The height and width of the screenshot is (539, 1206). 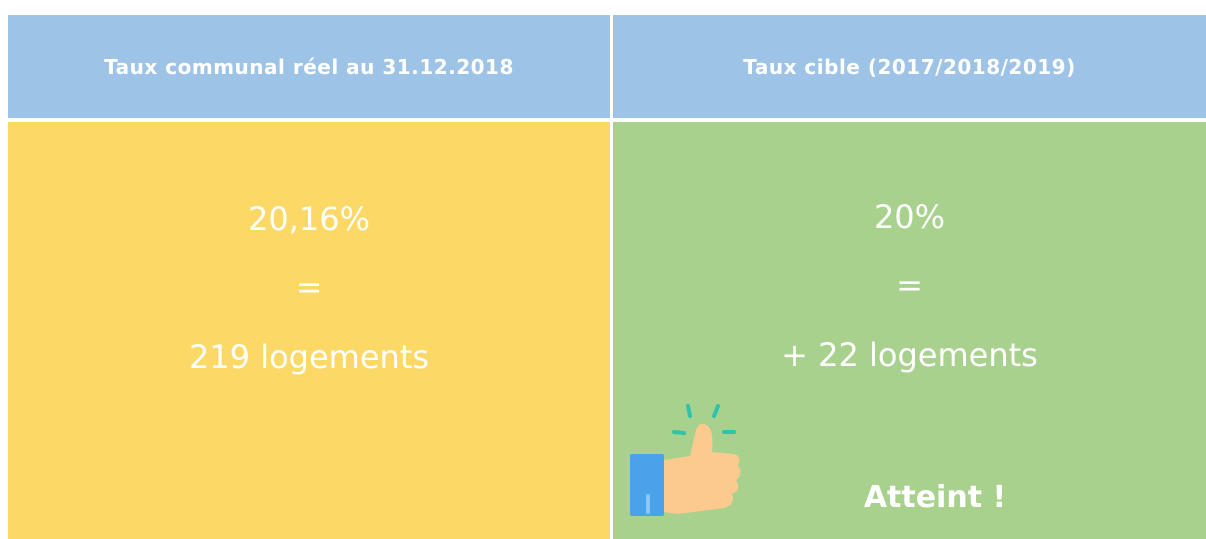 What do you see at coordinates (909, 66) in the screenshot?
I see `header-cell: Taux cible (2017/2018/2019)` at bounding box center [909, 66].